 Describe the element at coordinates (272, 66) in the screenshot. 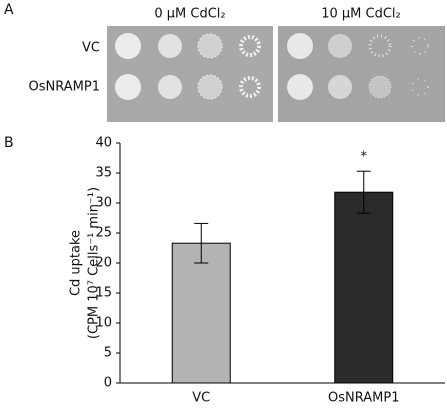

I see `spots` at that location.